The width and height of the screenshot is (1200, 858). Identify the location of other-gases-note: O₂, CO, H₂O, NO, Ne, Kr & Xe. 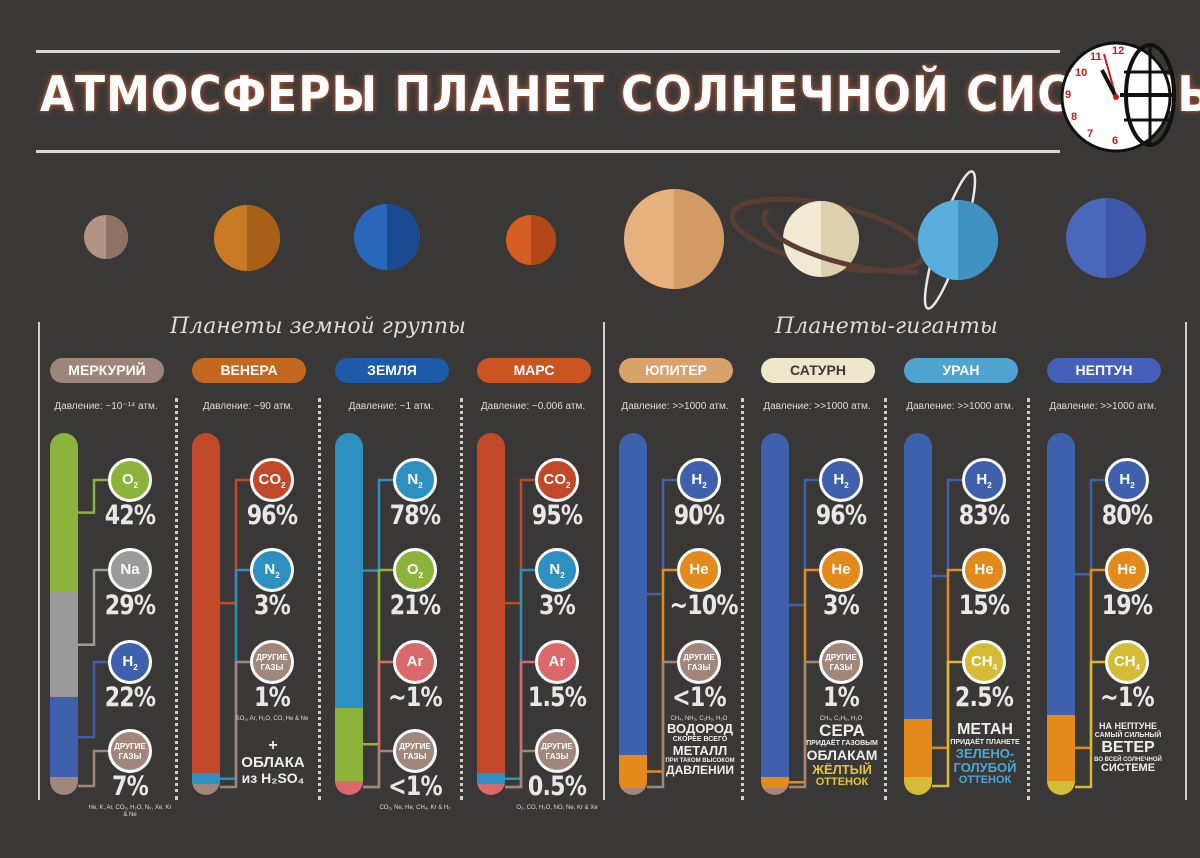
(557, 808).